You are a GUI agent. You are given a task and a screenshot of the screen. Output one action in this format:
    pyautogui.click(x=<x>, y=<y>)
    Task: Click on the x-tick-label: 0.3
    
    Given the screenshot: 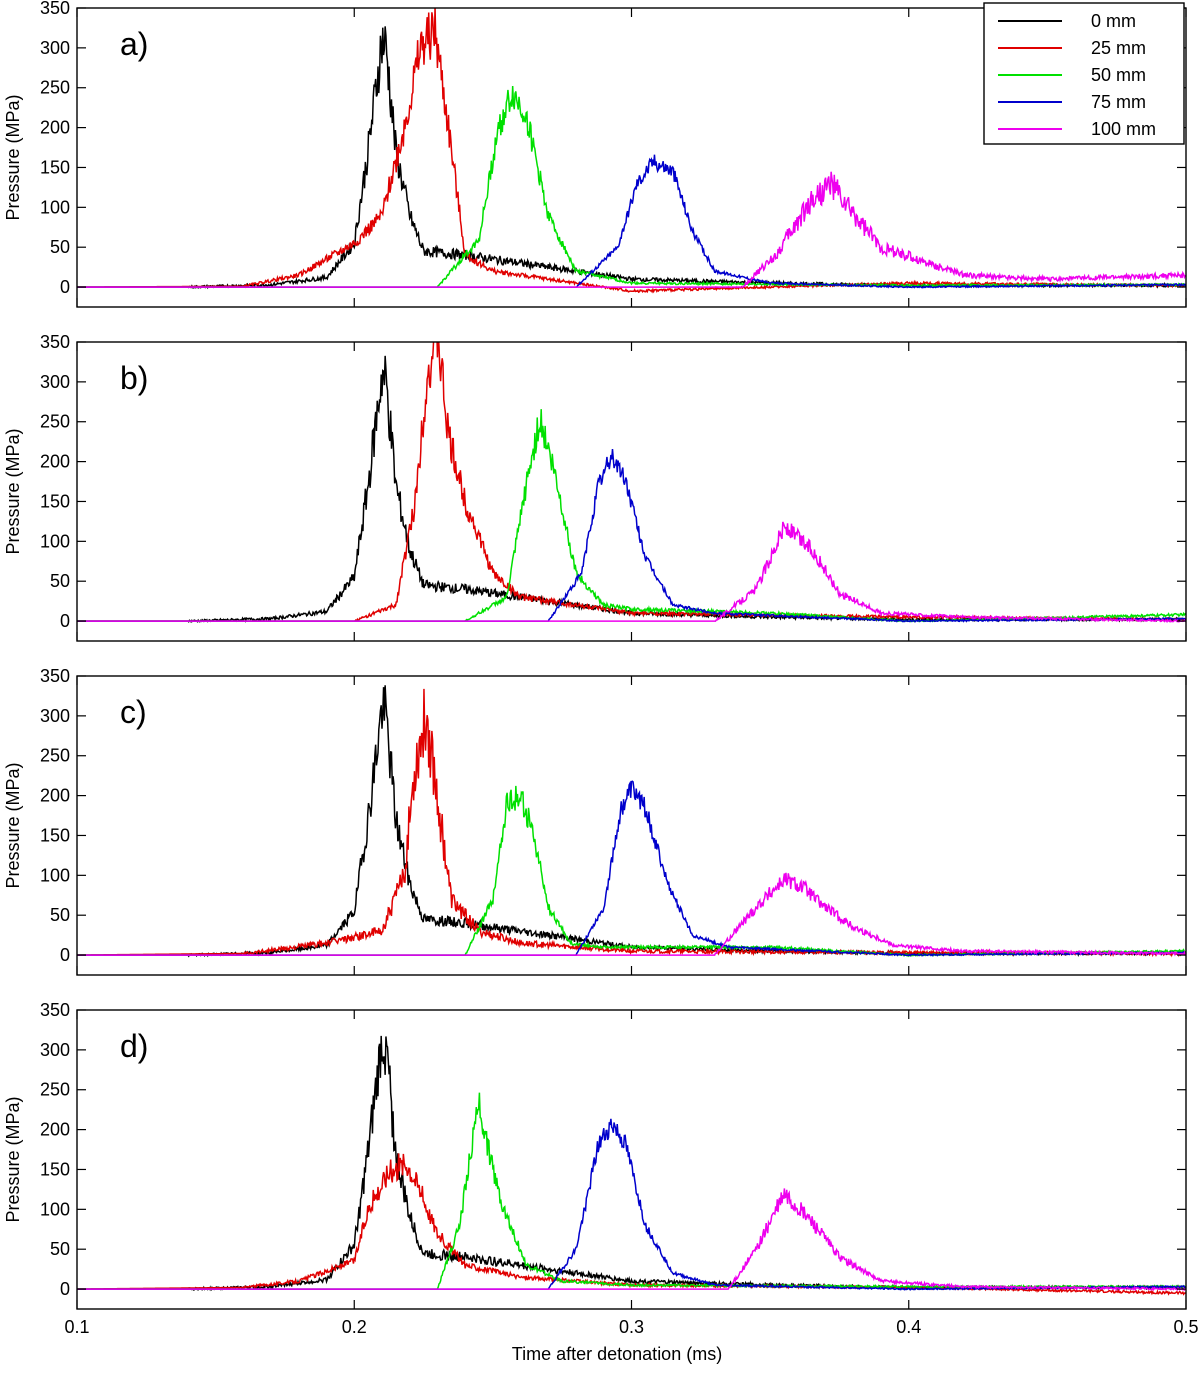 What is the action you would take?
    pyautogui.click(x=631, y=1327)
    